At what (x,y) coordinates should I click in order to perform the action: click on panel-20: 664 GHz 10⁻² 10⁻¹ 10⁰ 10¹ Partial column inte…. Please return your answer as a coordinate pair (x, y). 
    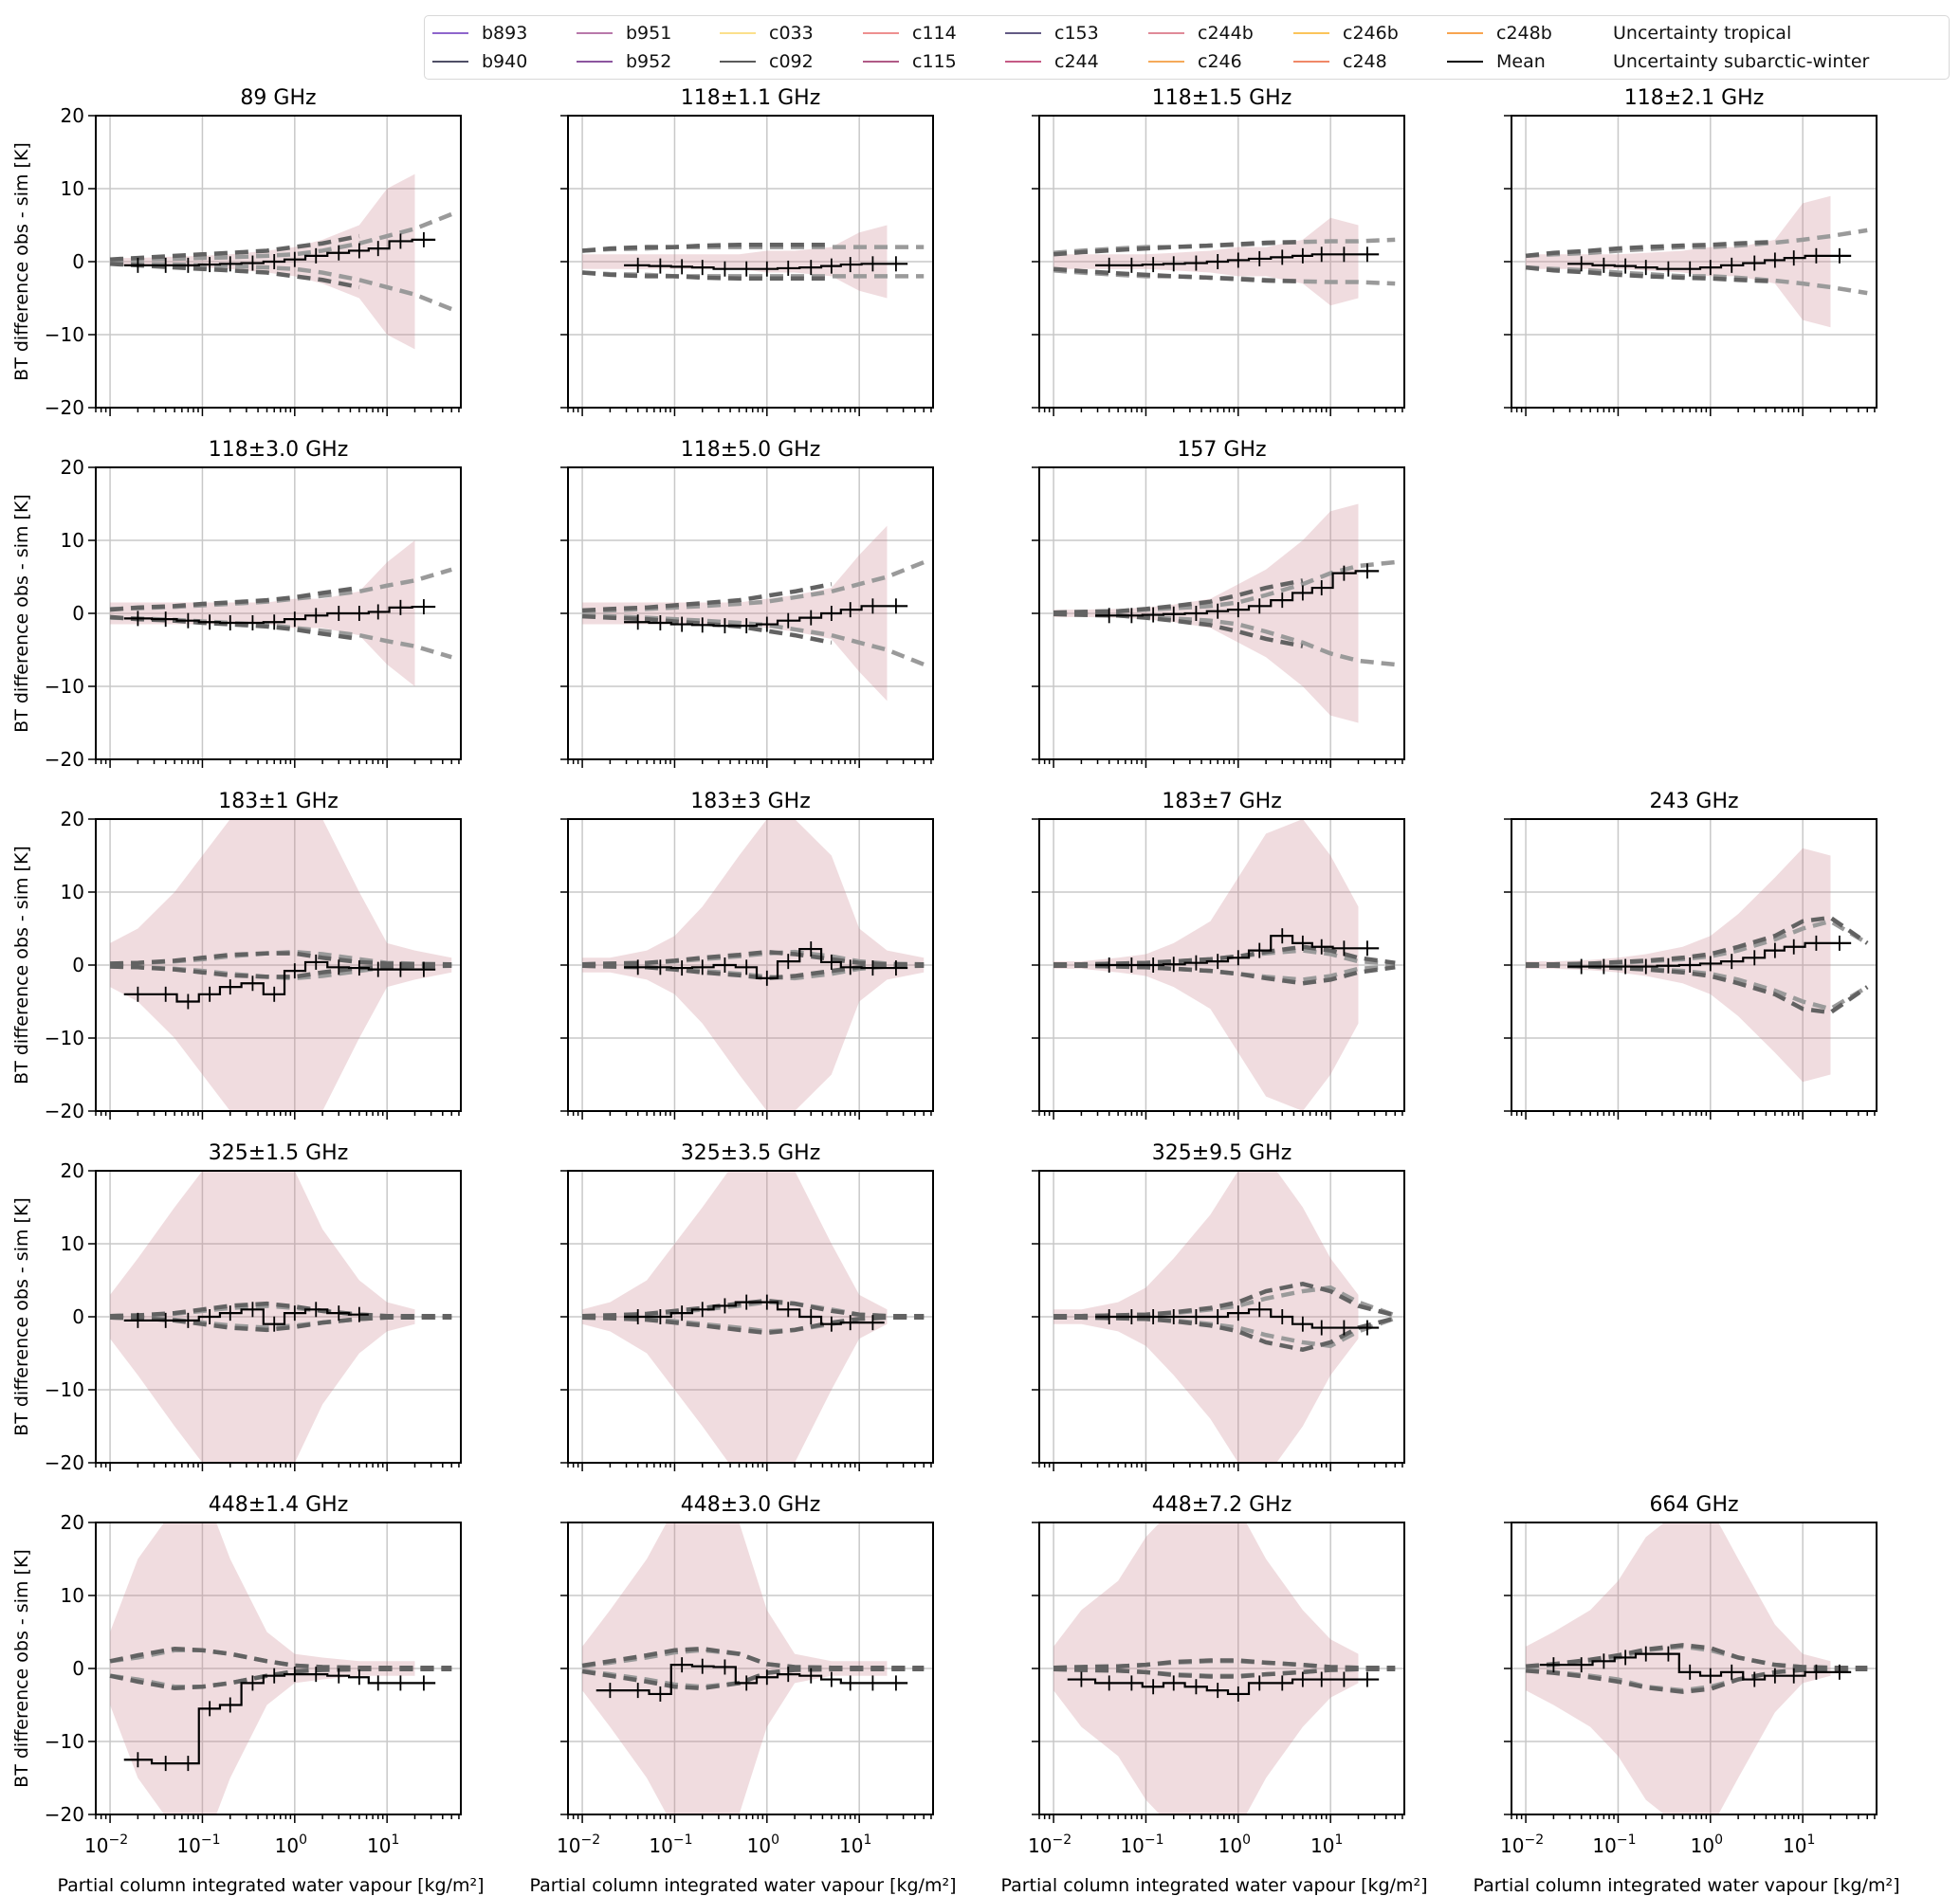
    Looking at the image, I should click on (1687, 1694).